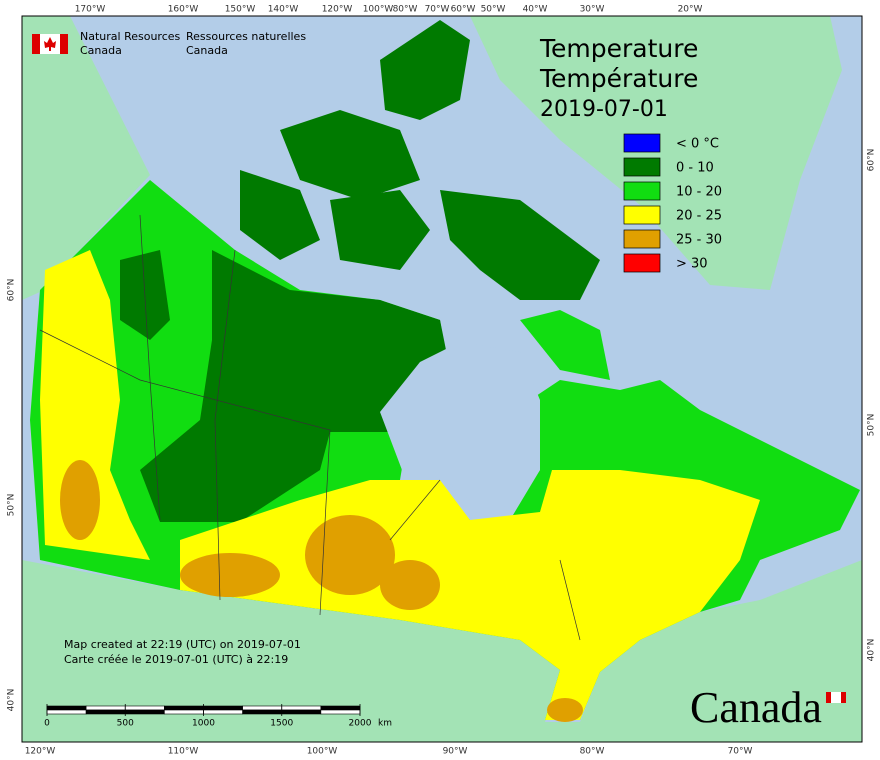  What do you see at coordinates (183, 10) in the screenshot?
I see `graticule-label: 160°W` at bounding box center [183, 10].